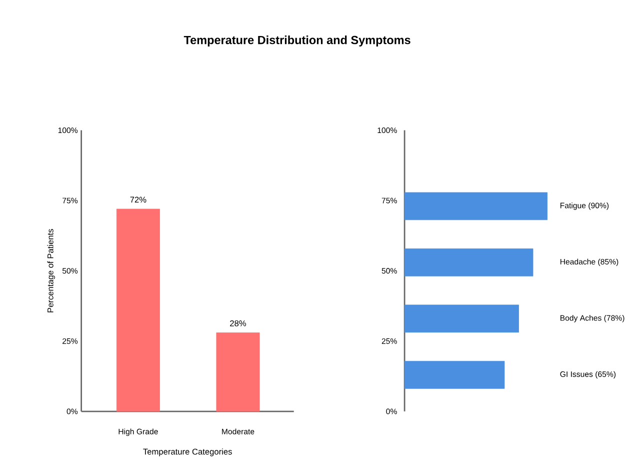 The image size is (628, 476). Describe the element at coordinates (238, 323) in the screenshot. I see `data-label: 28%` at that location.